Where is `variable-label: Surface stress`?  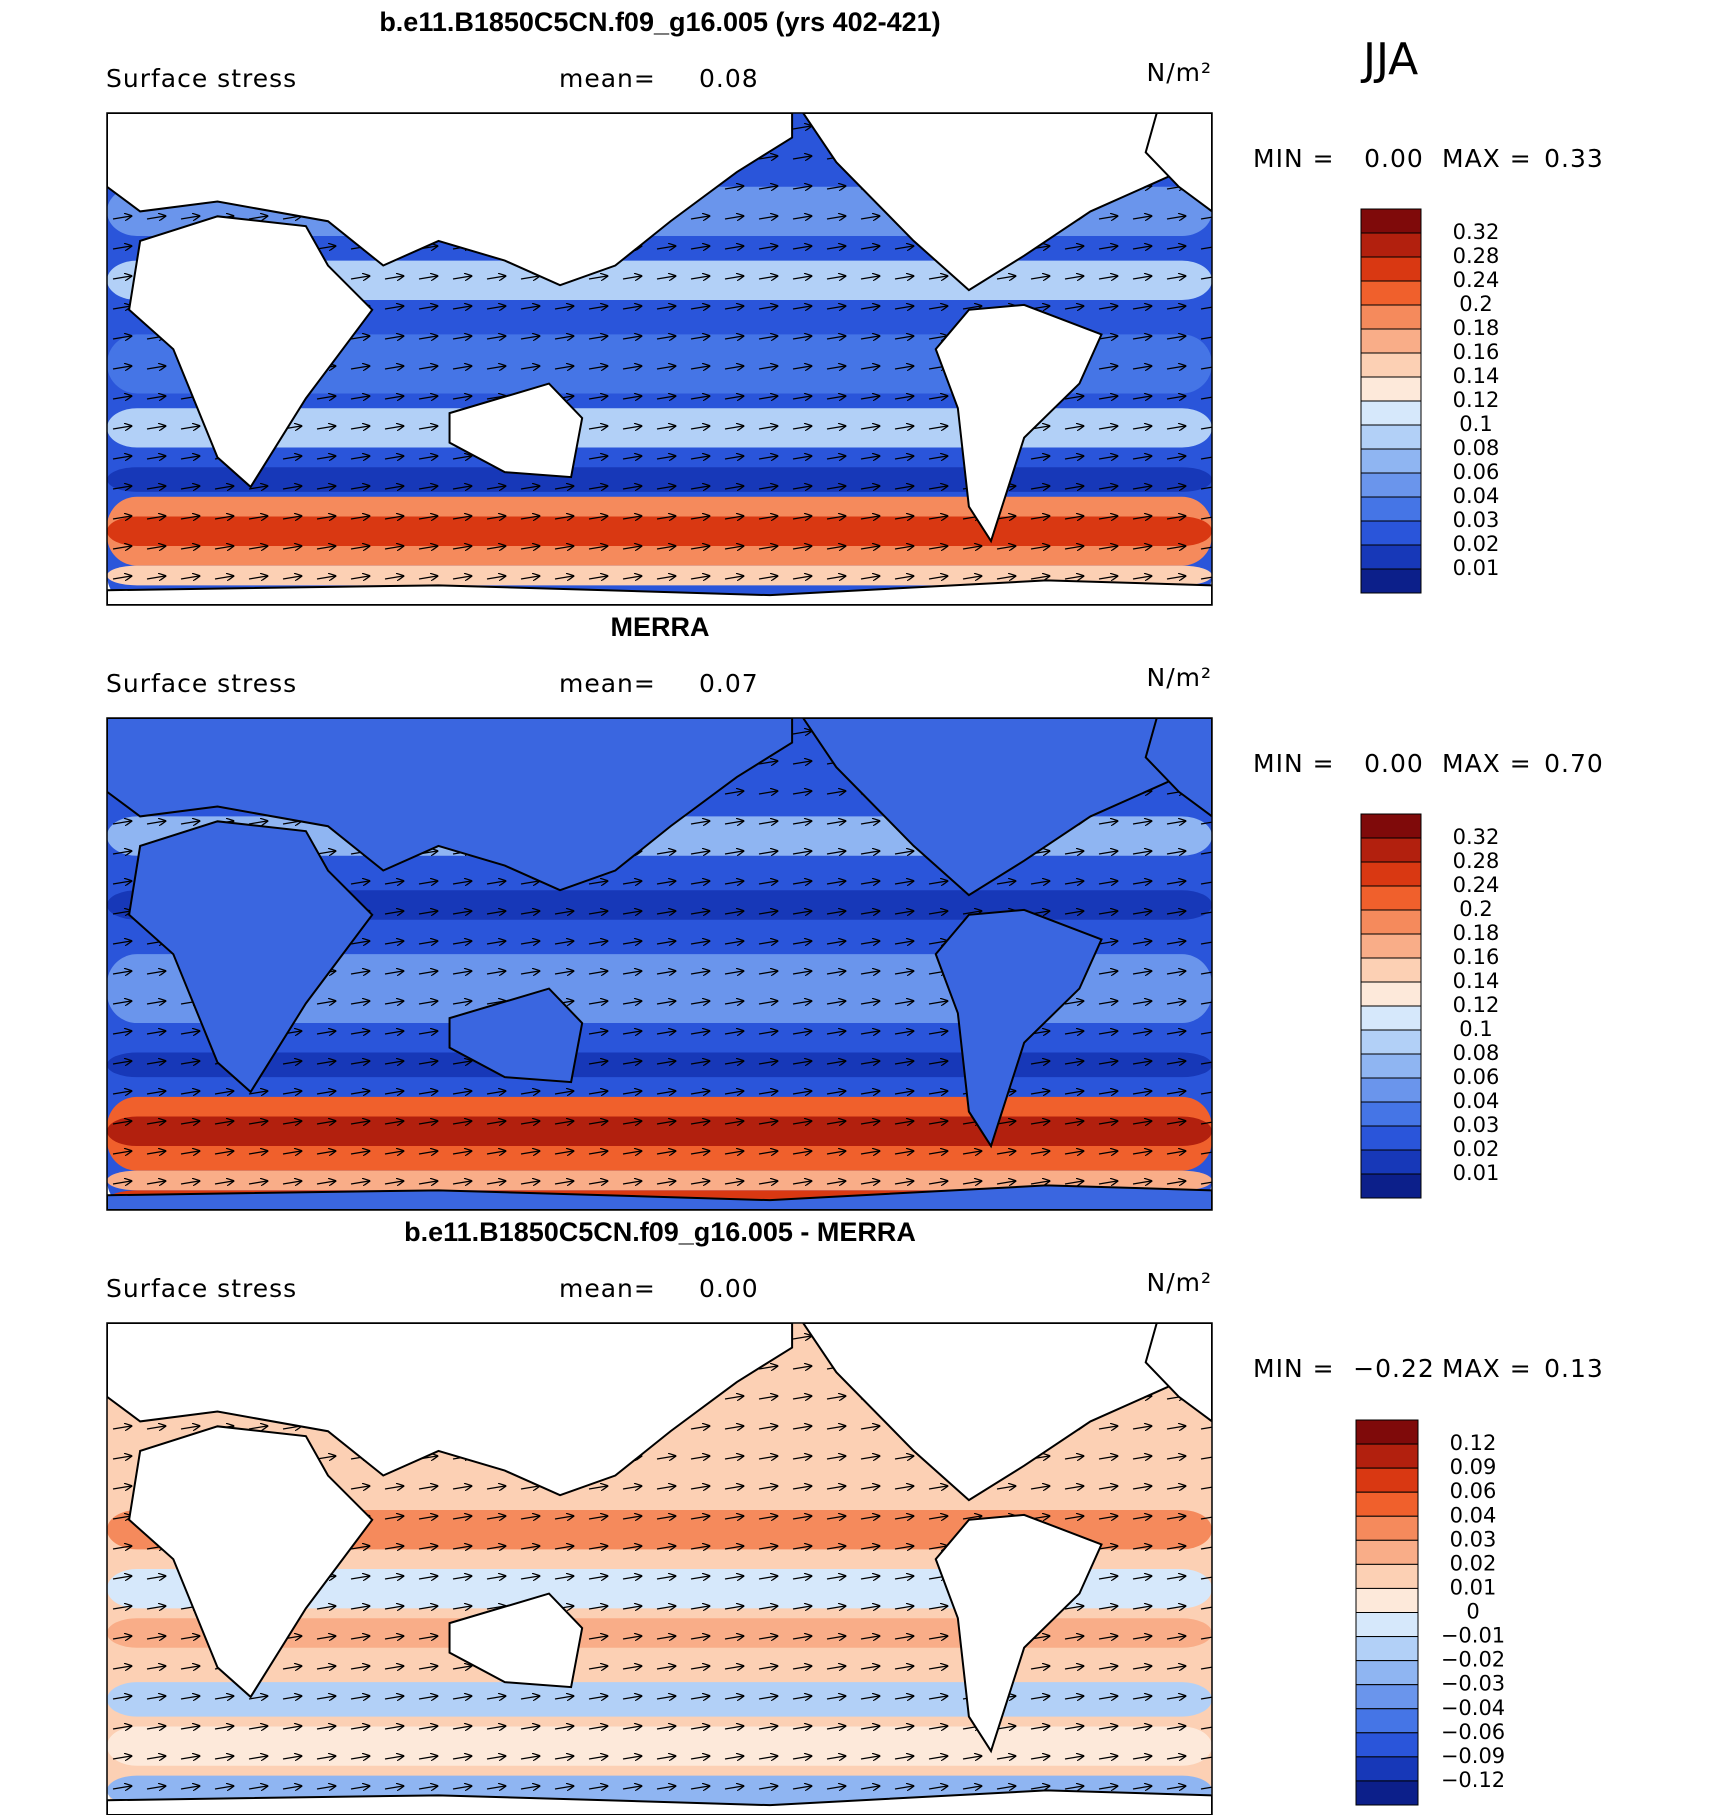
variable-label: Surface stress is located at coordinates (201, 78).